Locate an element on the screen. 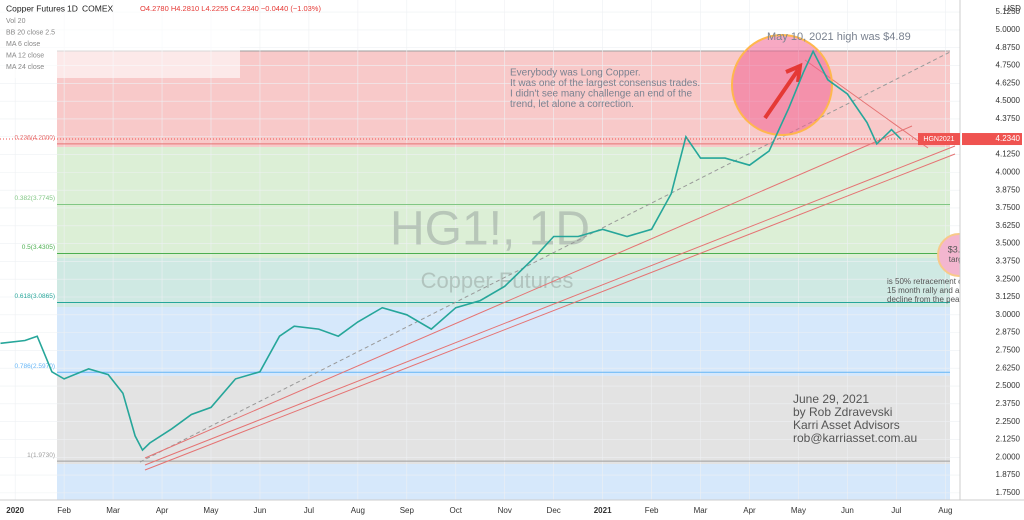 The image size is (1024, 520). y-tick-label: 2.8750 is located at coordinates (1008, 332).